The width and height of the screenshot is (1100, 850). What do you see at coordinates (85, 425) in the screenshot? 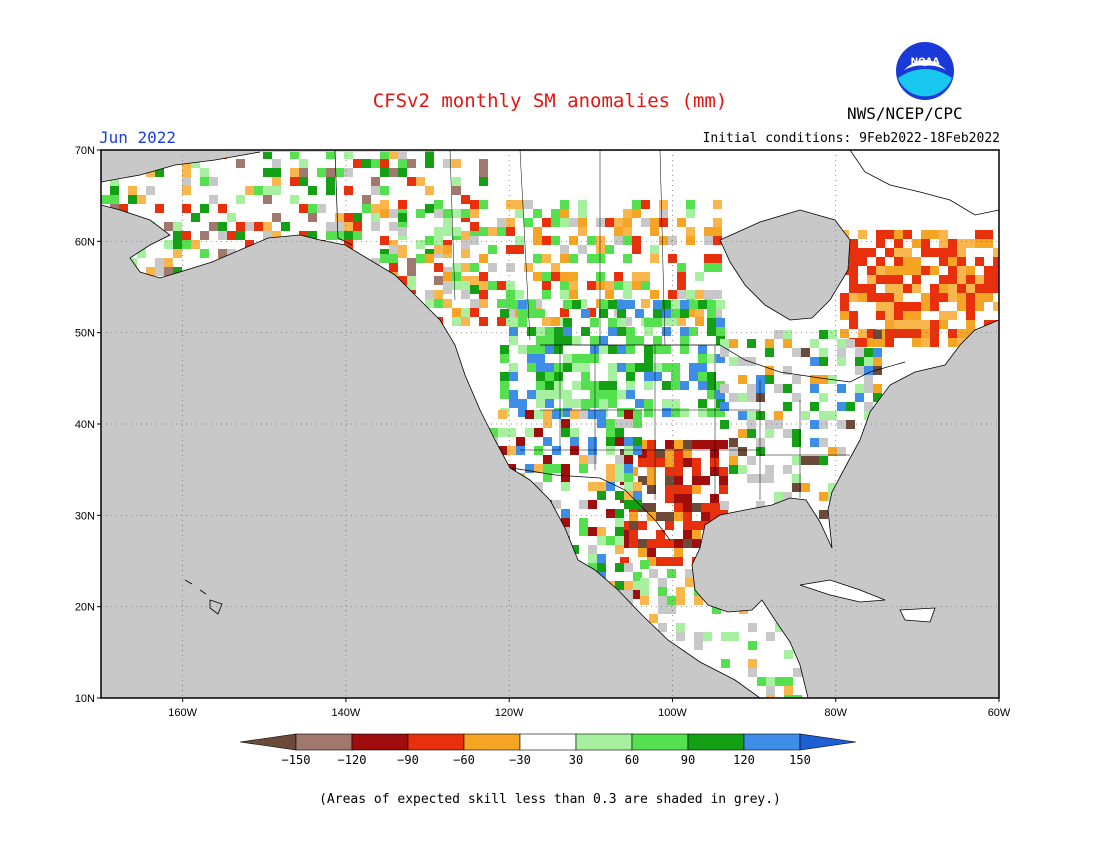
I see `lat-tick-label: 40N` at bounding box center [85, 425].